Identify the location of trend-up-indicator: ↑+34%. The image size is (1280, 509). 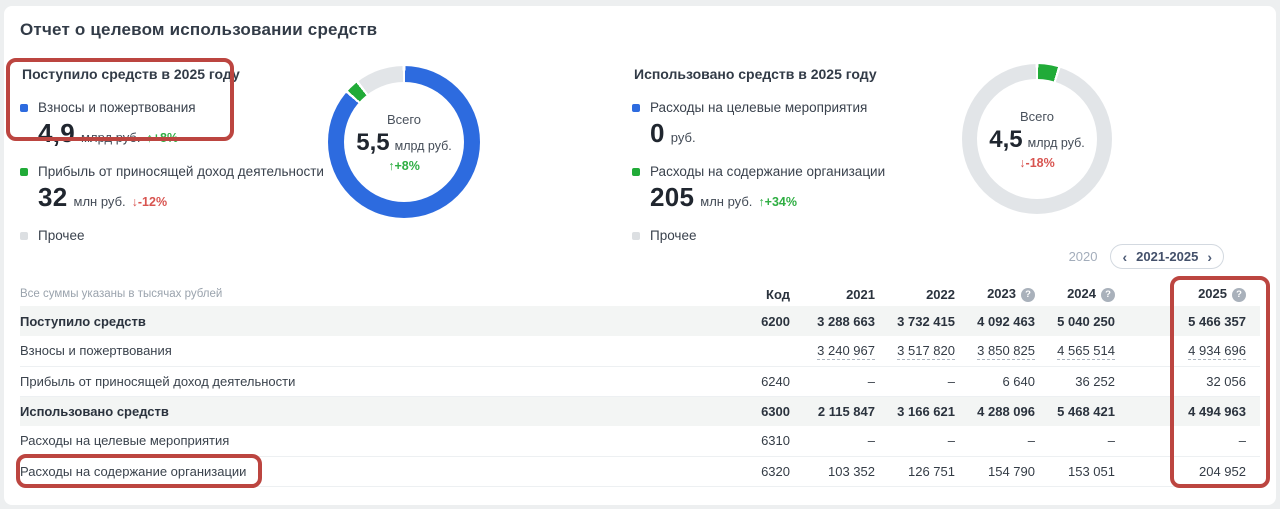
(777, 202).